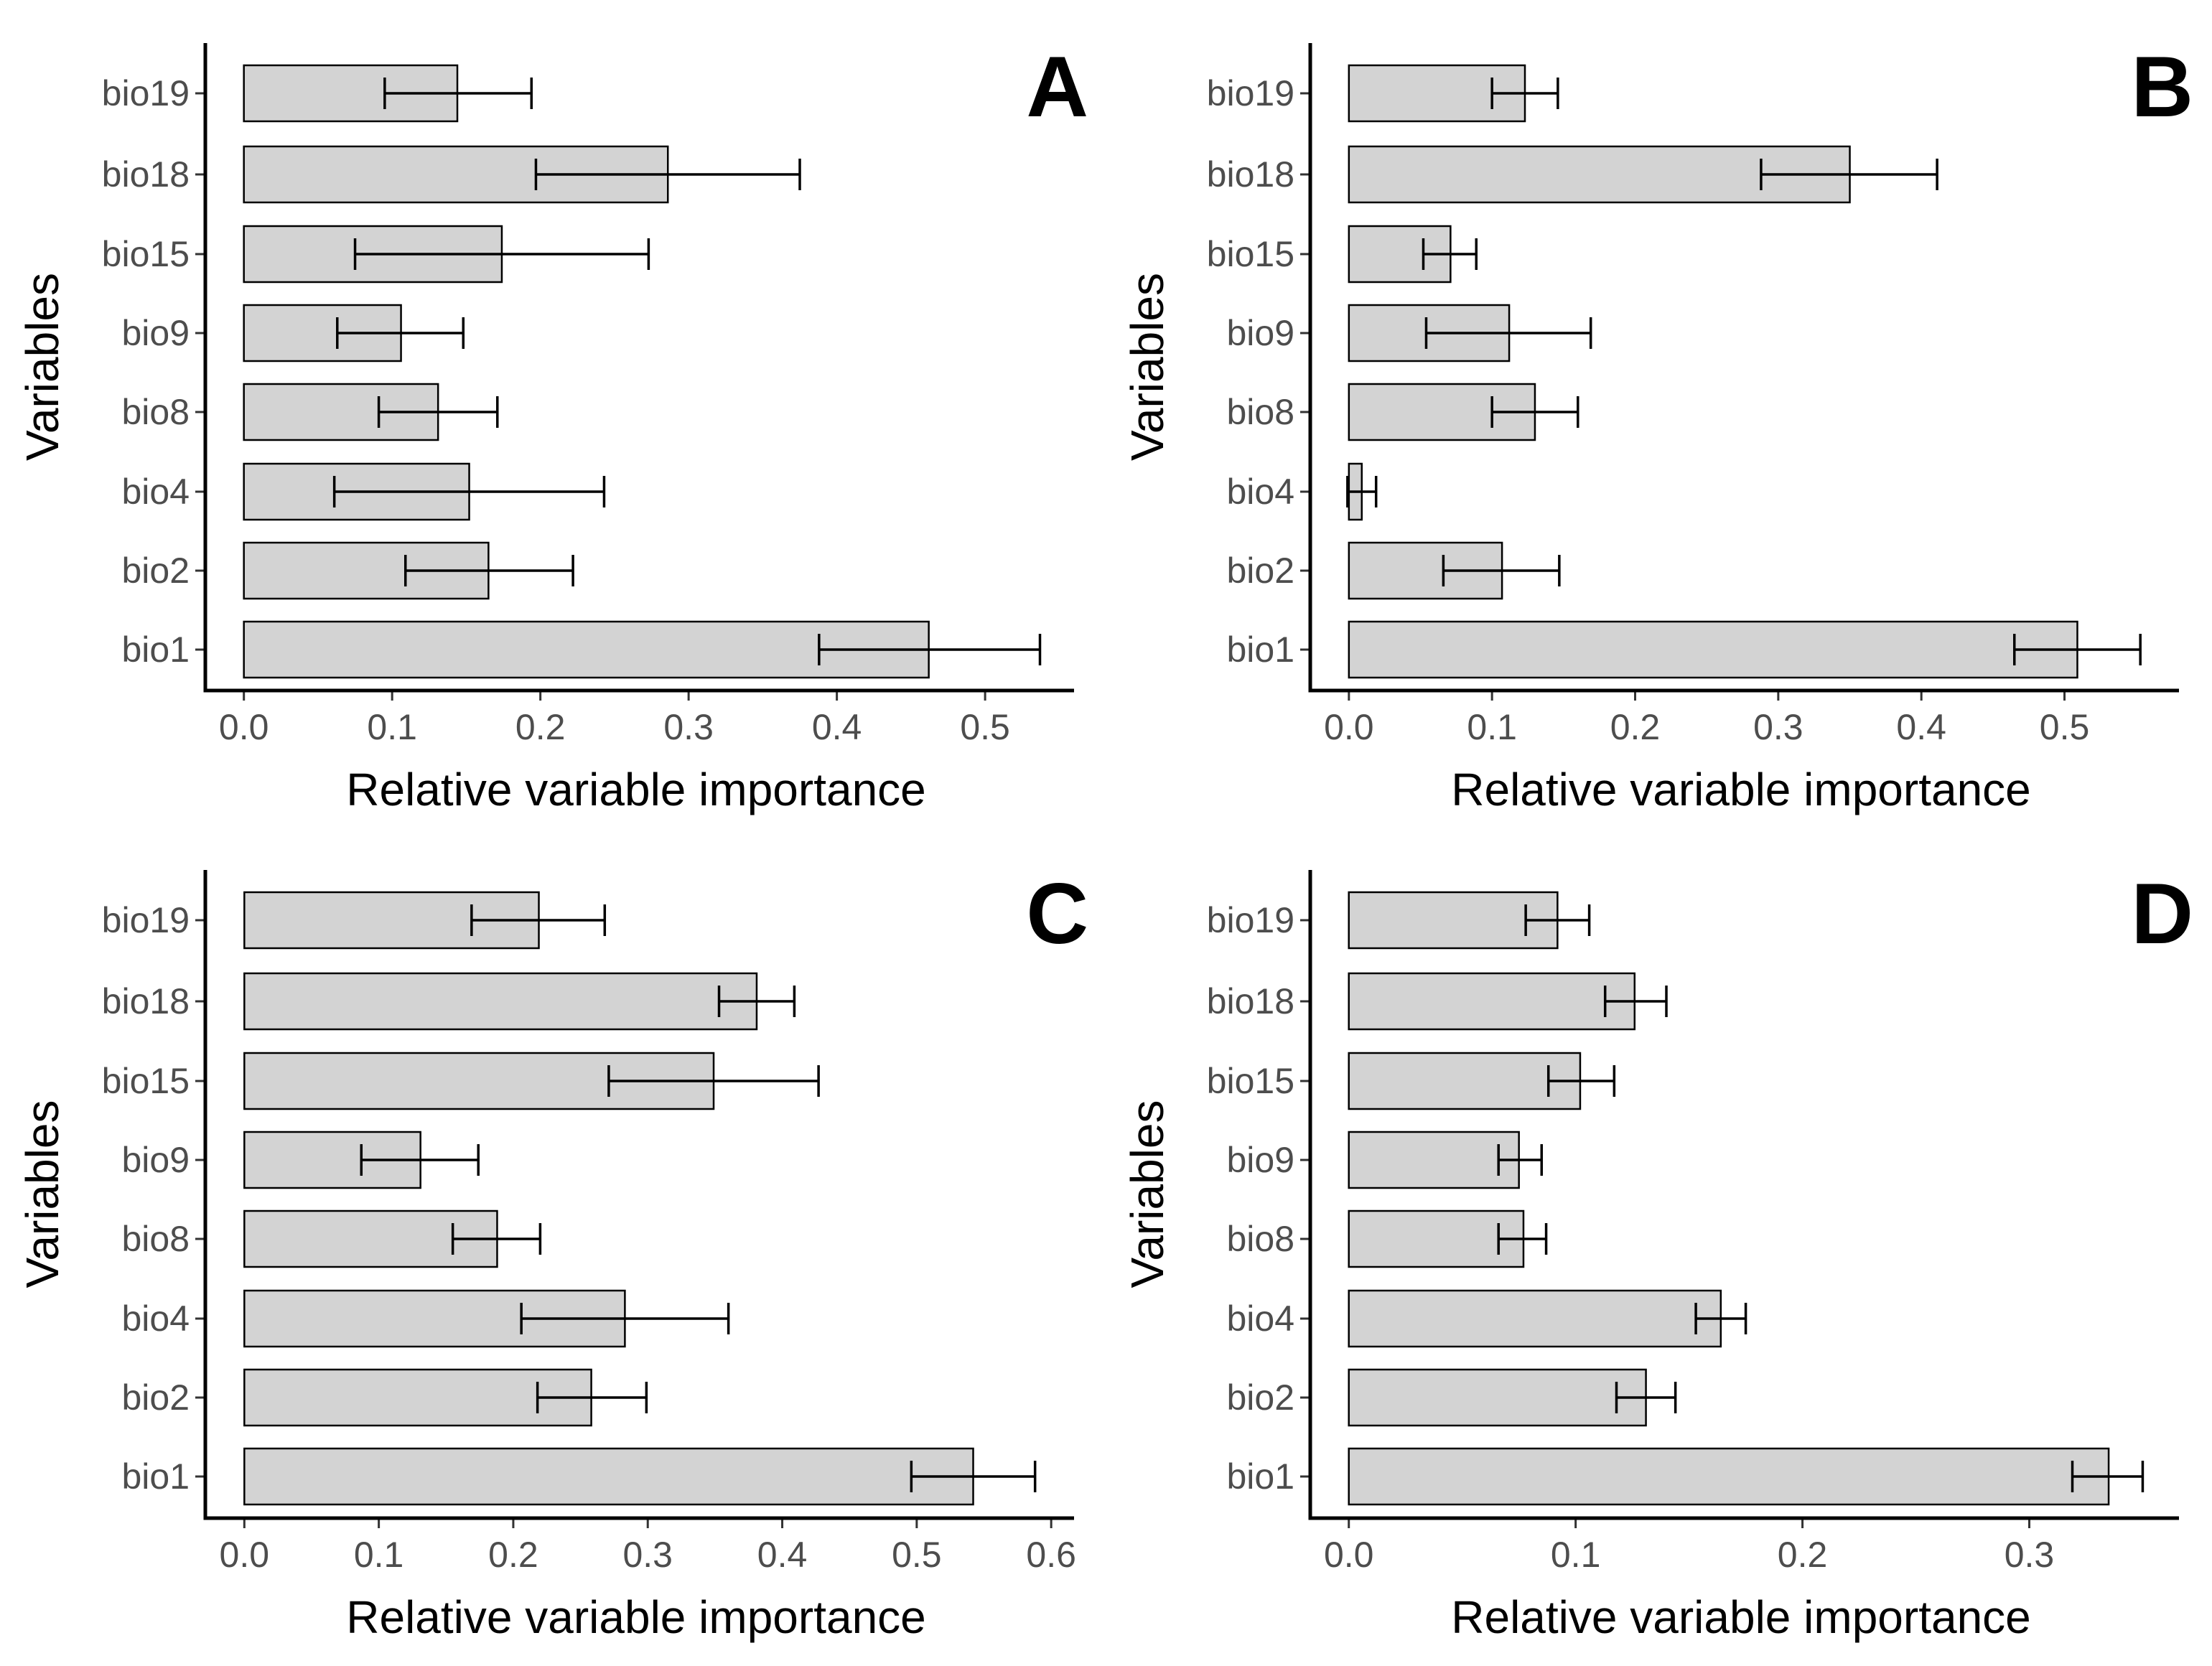 The height and width of the screenshot is (1666, 2212). Describe the element at coordinates (1436, 1238) in the screenshot. I see `bar-bio8` at that location.